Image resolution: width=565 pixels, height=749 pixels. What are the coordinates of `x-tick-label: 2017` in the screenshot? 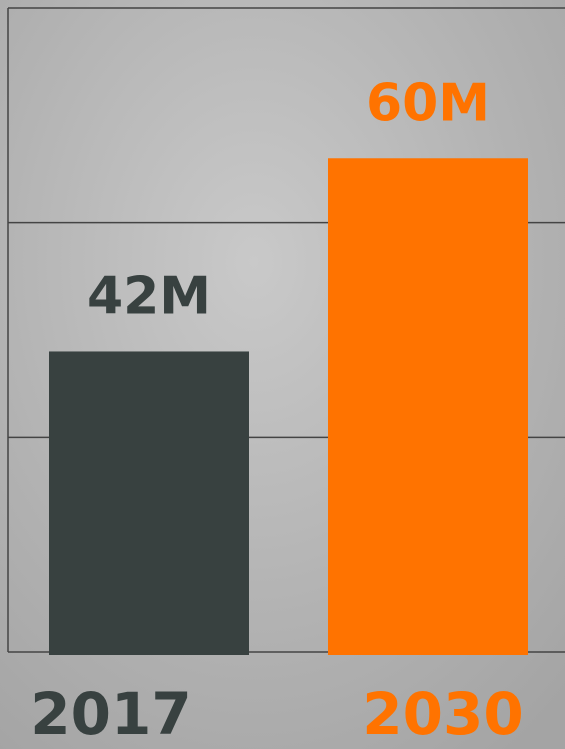 It's located at (110, 714).